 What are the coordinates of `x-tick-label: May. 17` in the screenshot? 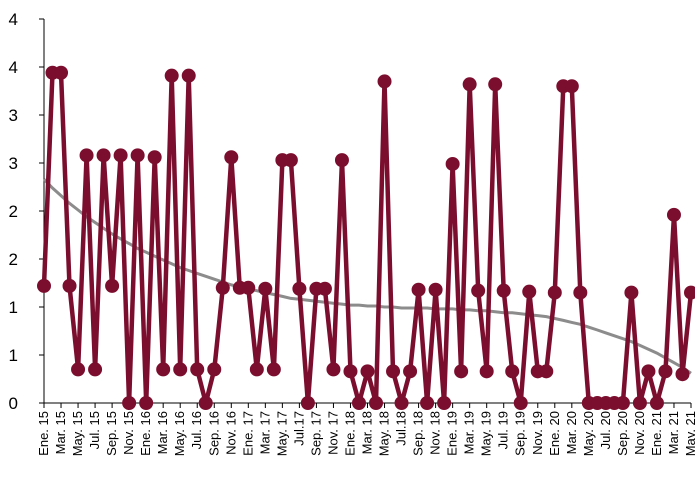 It's located at (281, 433).